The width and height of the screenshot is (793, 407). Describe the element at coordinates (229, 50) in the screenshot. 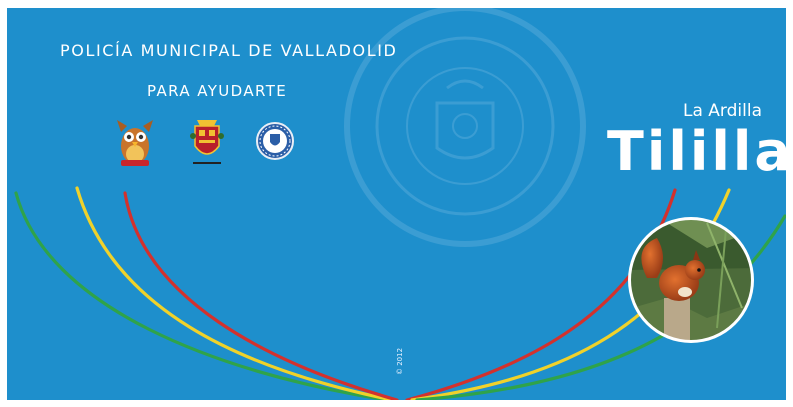

I see `cover-heading: POLICÍA MUNICIPAL DE VALLADOLID` at that location.